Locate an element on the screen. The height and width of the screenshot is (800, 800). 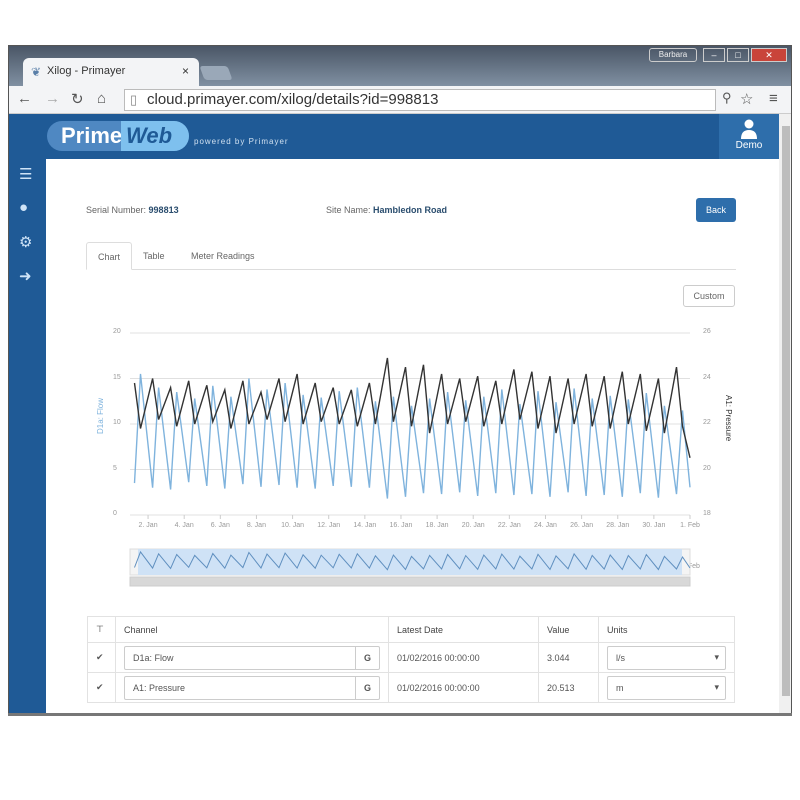
tab-meter-readings: Meter Readings is located at coordinates (223, 256).